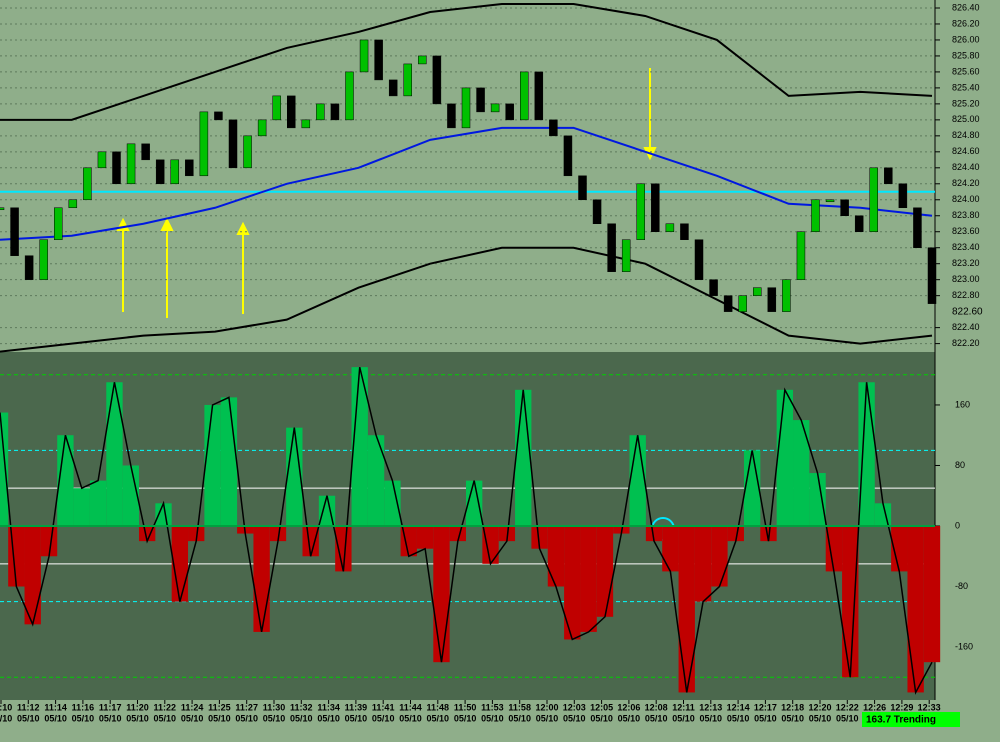  I want to click on y-tick-label: 826.00, so click(966, 39).